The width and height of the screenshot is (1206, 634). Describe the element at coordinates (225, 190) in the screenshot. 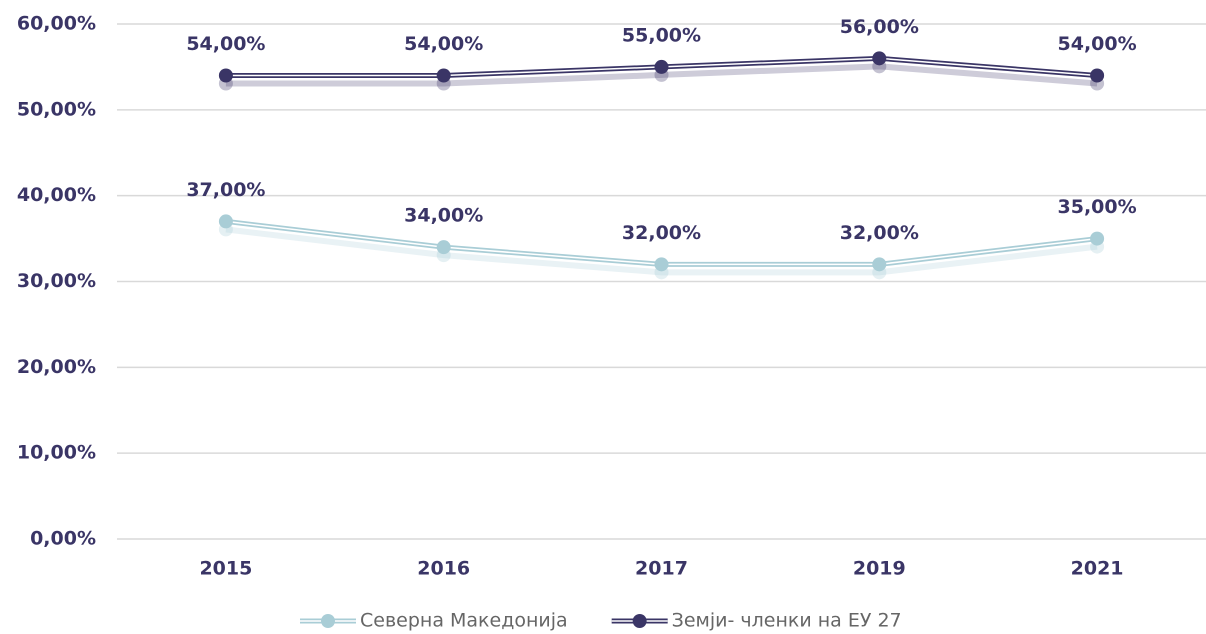

I see `data-label: 37,00%` at that location.